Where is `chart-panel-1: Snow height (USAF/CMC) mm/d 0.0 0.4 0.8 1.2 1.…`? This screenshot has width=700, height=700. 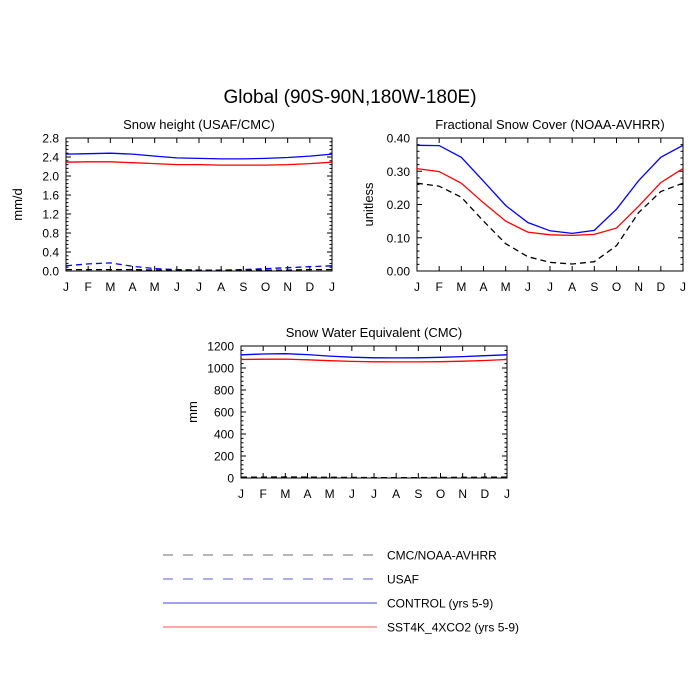
chart-panel-1: Snow height (USAF/CMC) mm/d 0.0 0.4 0.8 1.2 1.… is located at coordinates (172, 205).